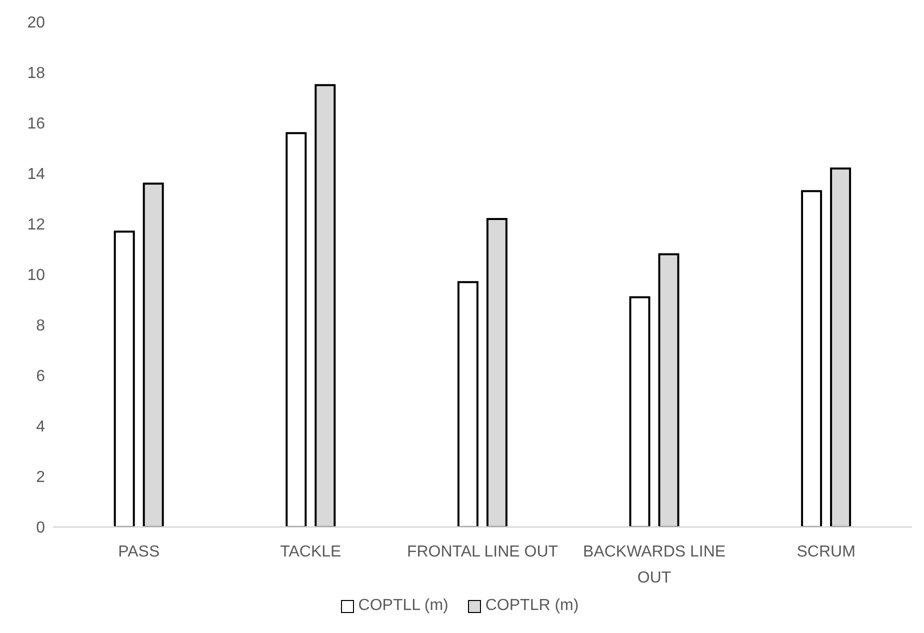 This screenshot has width=924, height=633. What do you see at coordinates (654, 564) in the screenshot?
I see `x-tick-label: BACKWARDS LINE OUT` at bounding box center [654, 564].